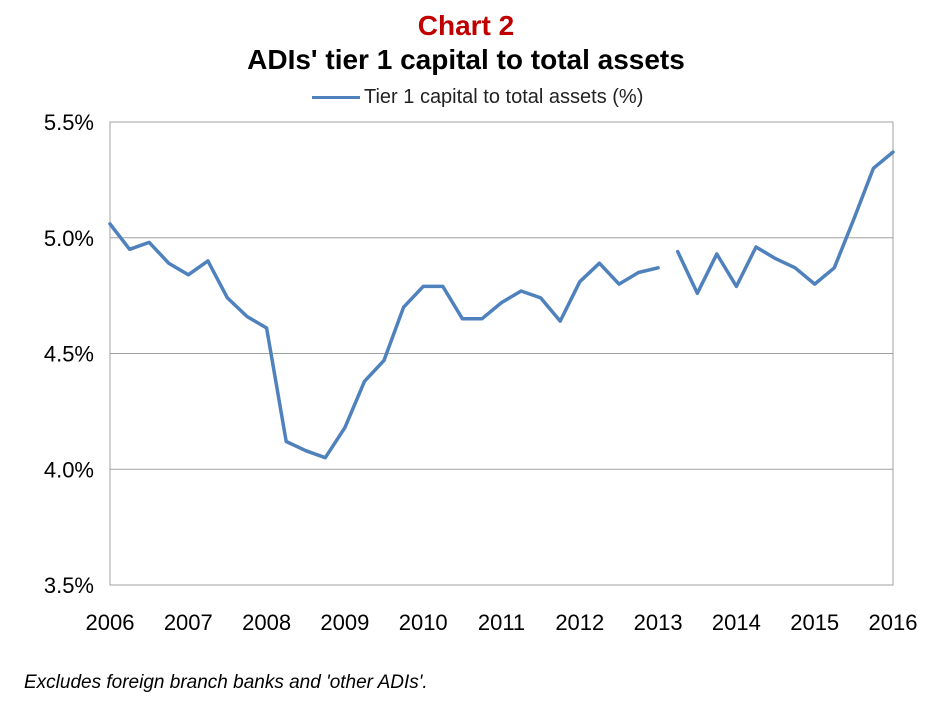  Describe the element at coordinates (893, 622) in the screenshot. I see `x-tick-label: 2016` at that location.